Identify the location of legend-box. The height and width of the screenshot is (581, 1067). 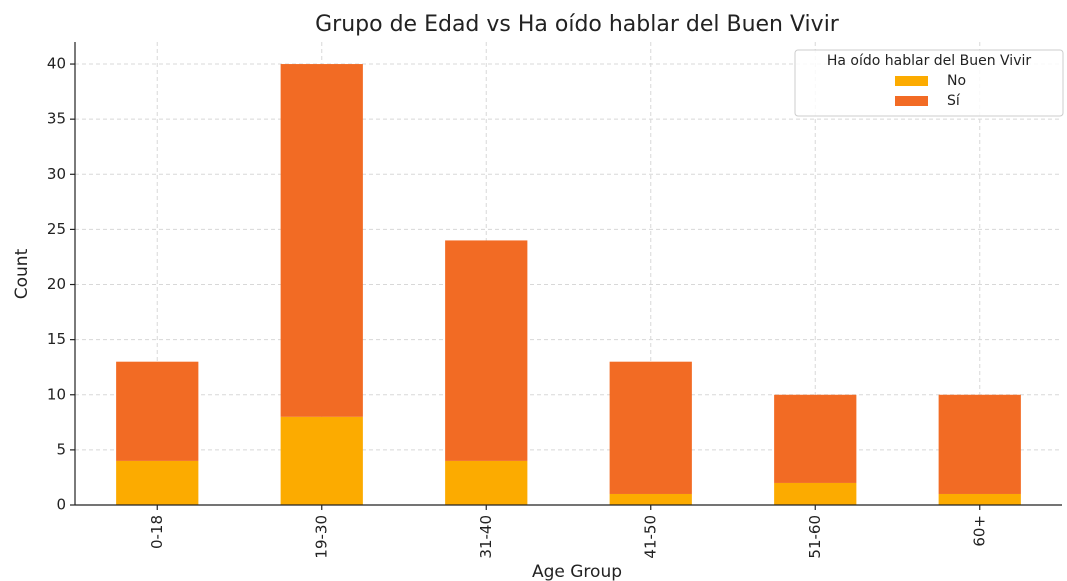
(929, 83).